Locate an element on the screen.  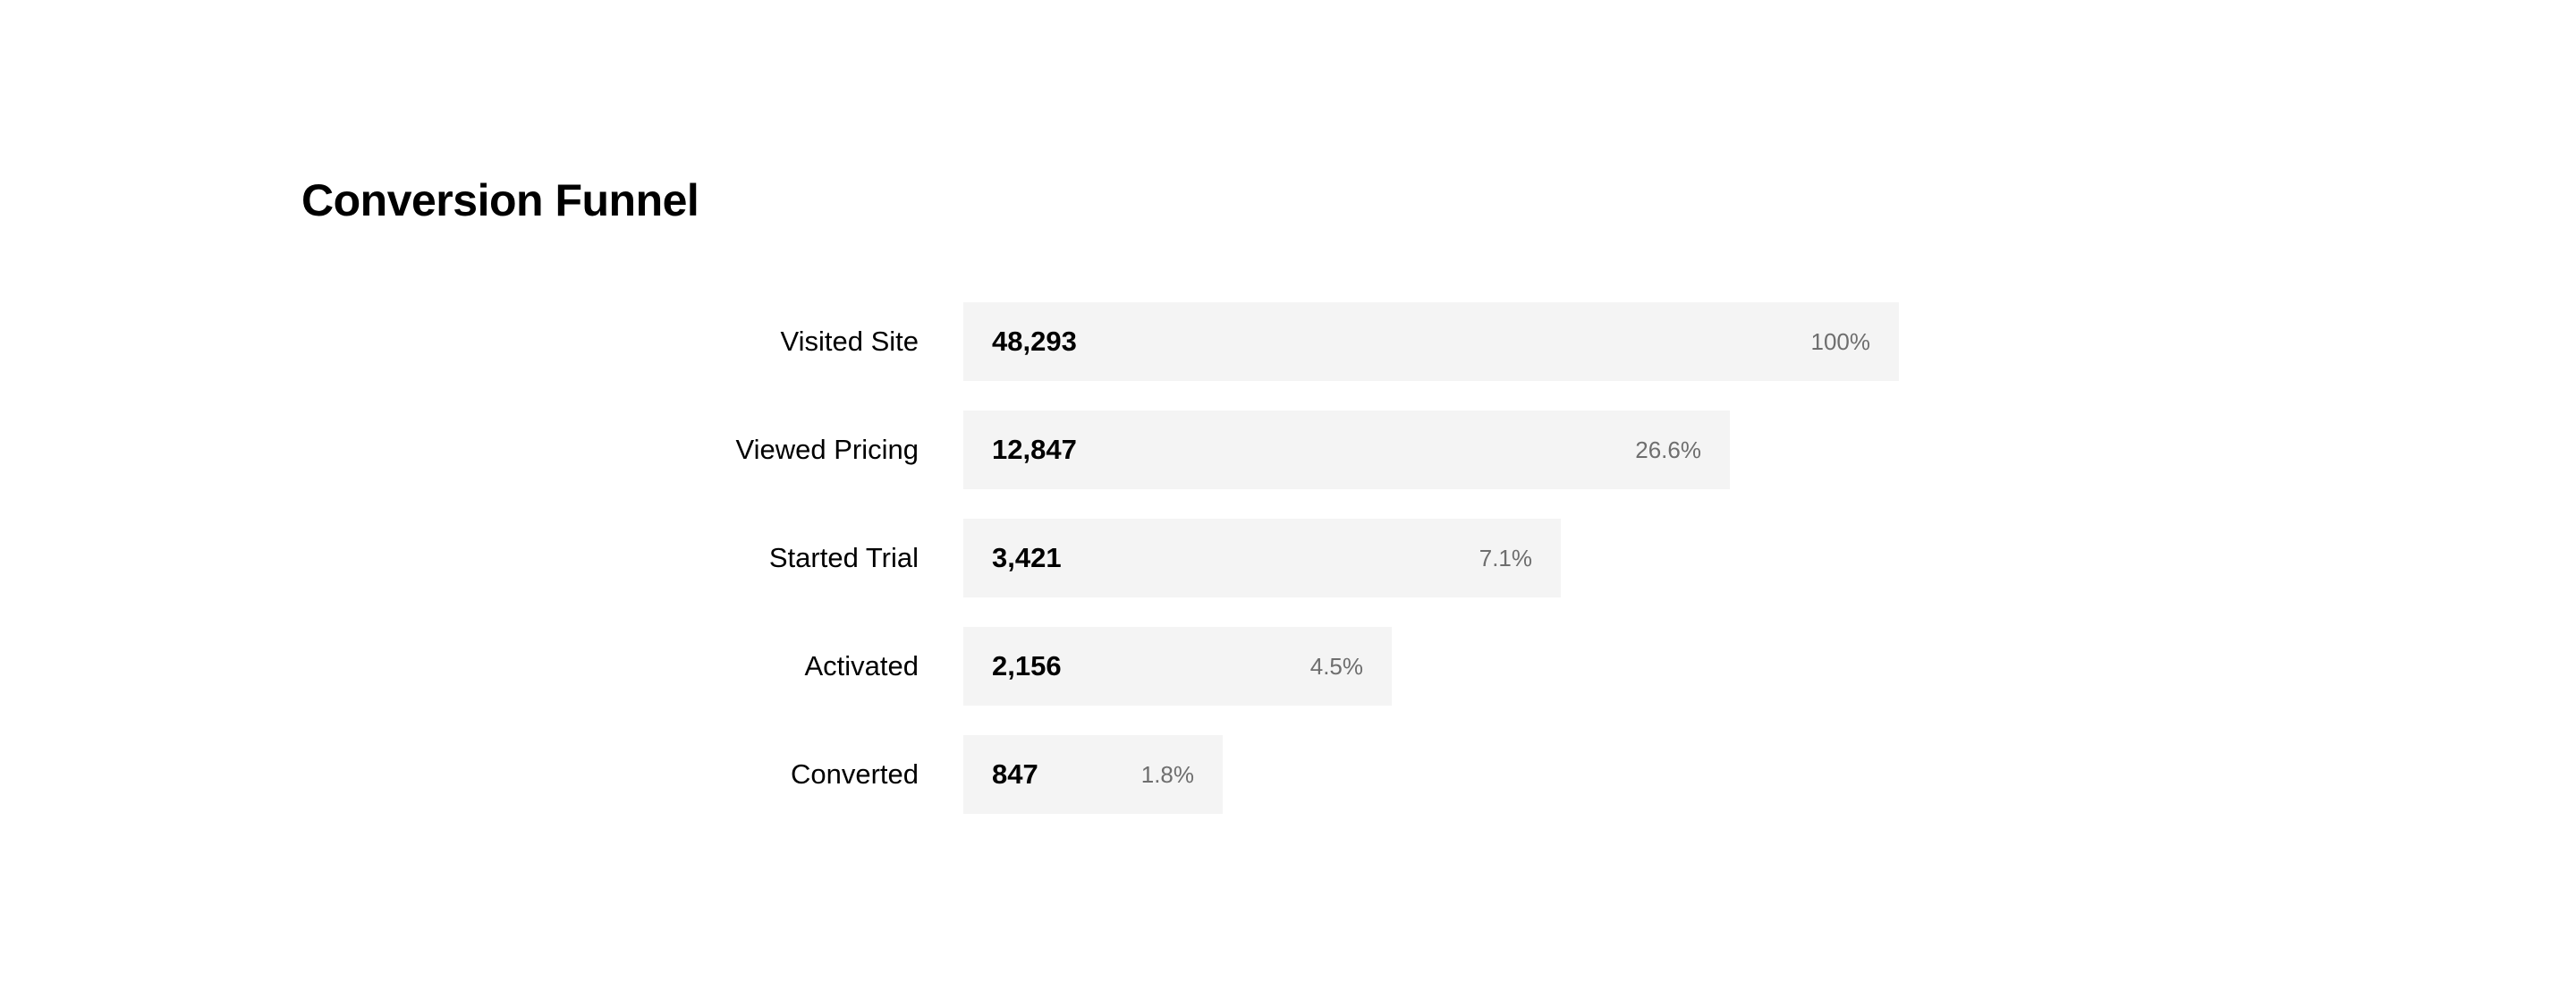
funnel-bar: 12,847 26.6% is located at coordinates (1346, 450).